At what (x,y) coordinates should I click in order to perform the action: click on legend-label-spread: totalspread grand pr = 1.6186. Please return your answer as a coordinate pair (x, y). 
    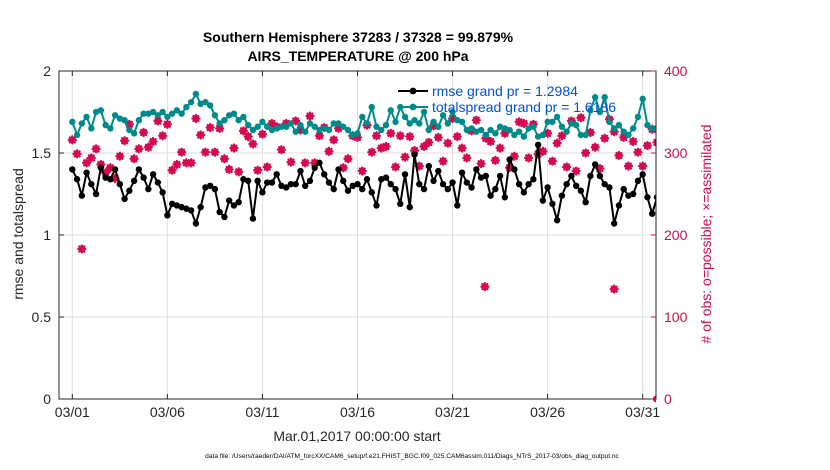
    Looking at the image, I should click on (524, 107).